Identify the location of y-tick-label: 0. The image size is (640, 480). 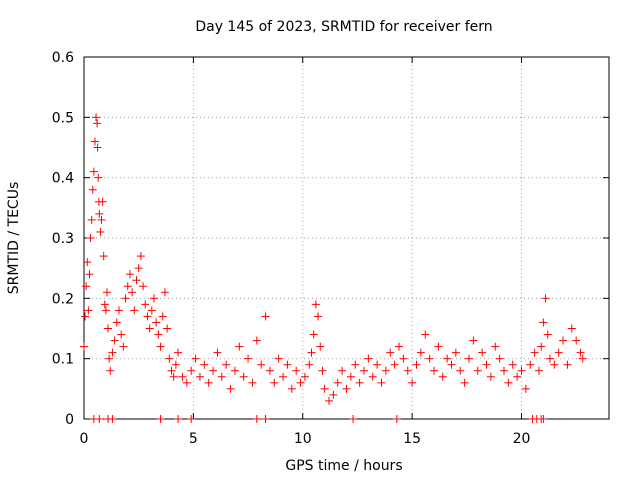
(69, 420).